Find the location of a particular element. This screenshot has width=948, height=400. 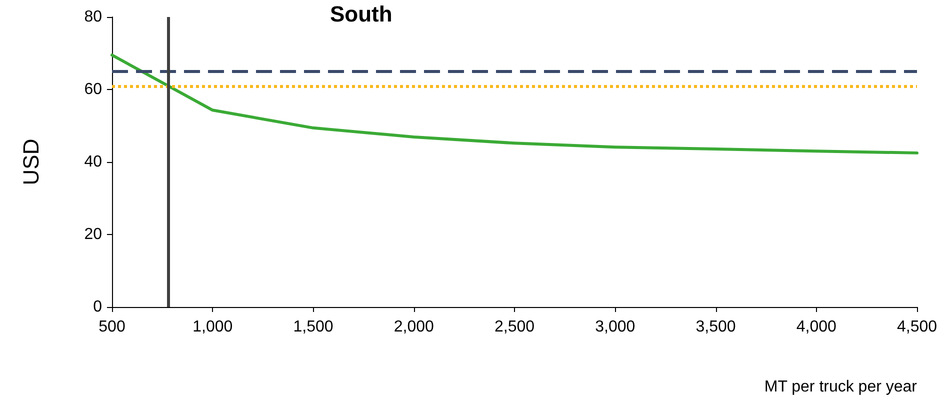

y-axis-title: USD is located at coordinates (31, 162).